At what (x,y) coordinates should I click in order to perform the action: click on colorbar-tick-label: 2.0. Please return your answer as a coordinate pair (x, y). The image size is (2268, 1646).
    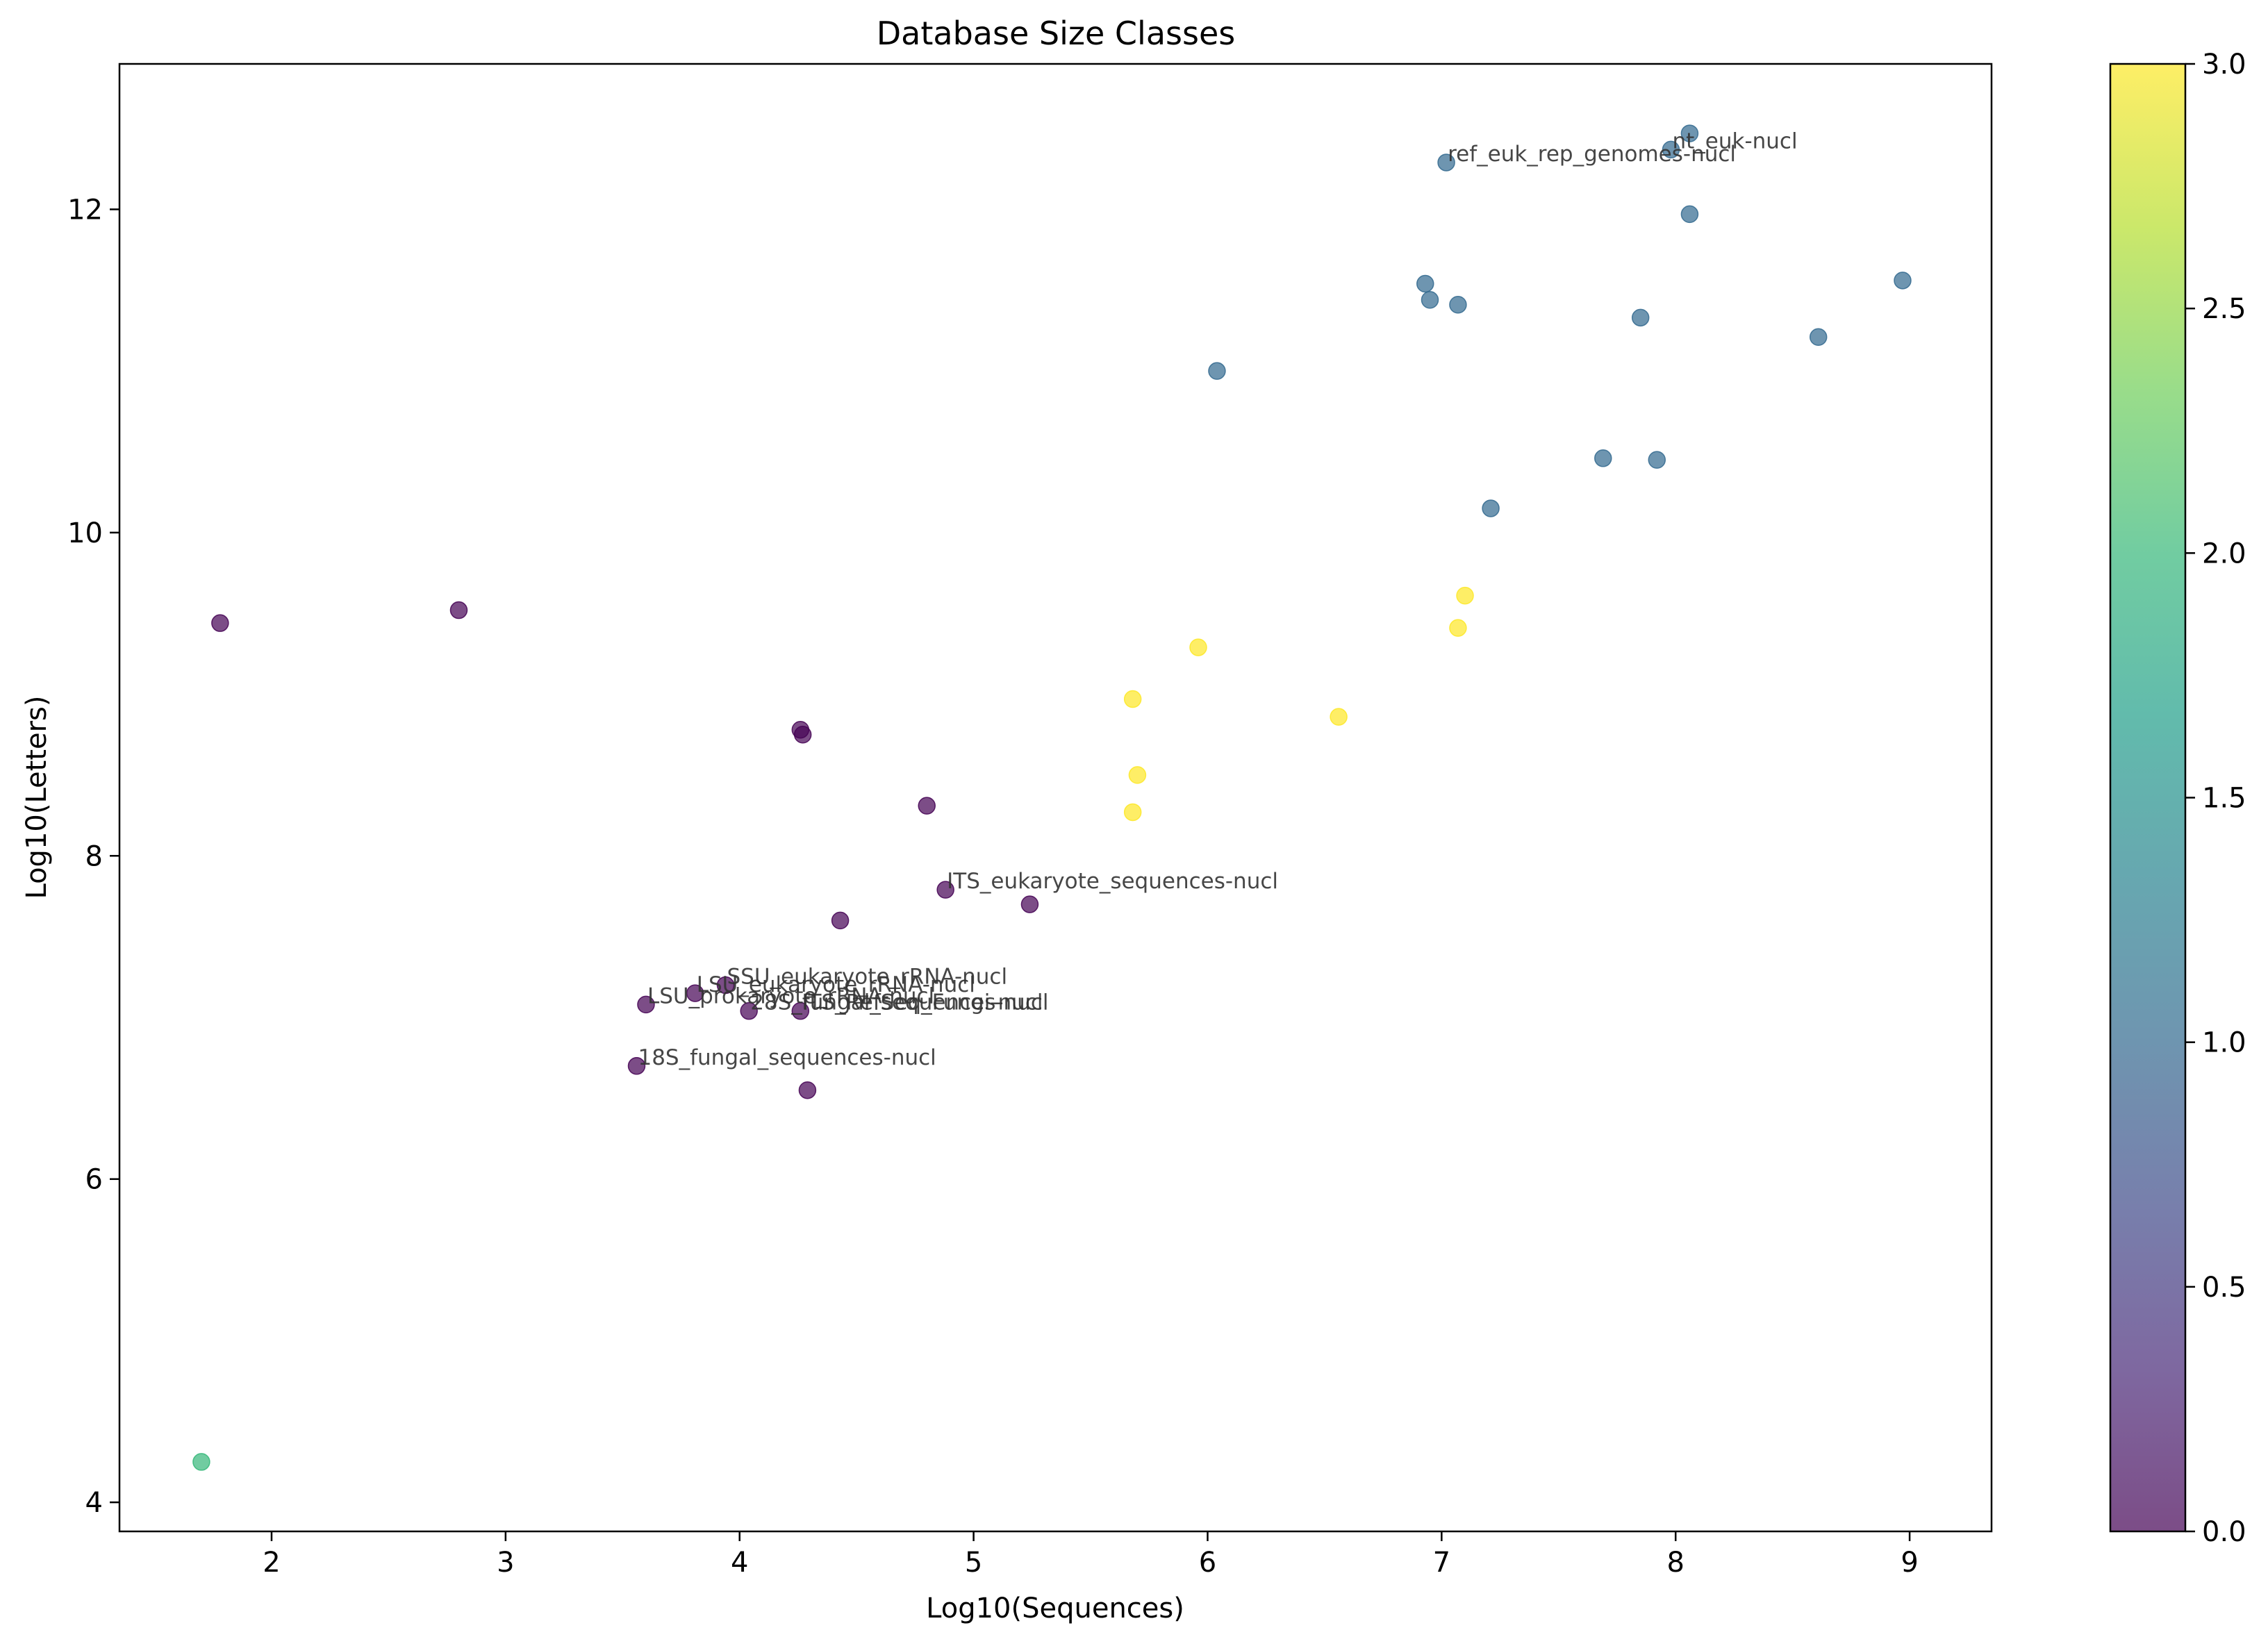
    Looking at the image, I should click on (2224, 554).